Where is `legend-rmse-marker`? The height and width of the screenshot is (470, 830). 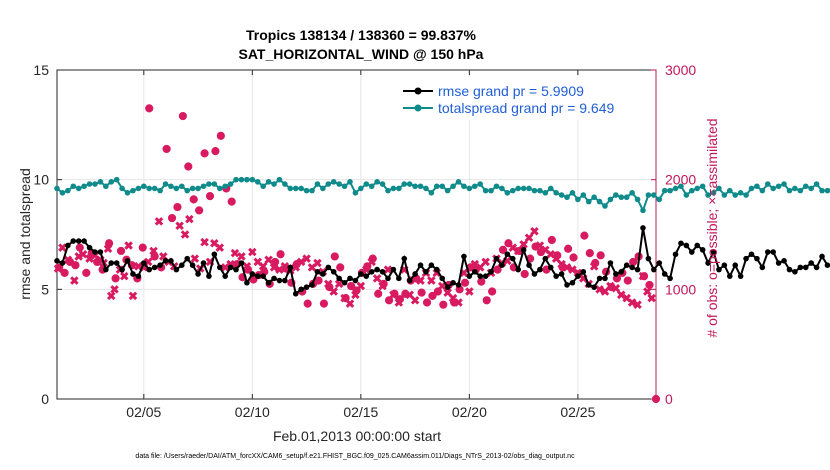
legend-rmse-marker is located at coordinates (418, 91).